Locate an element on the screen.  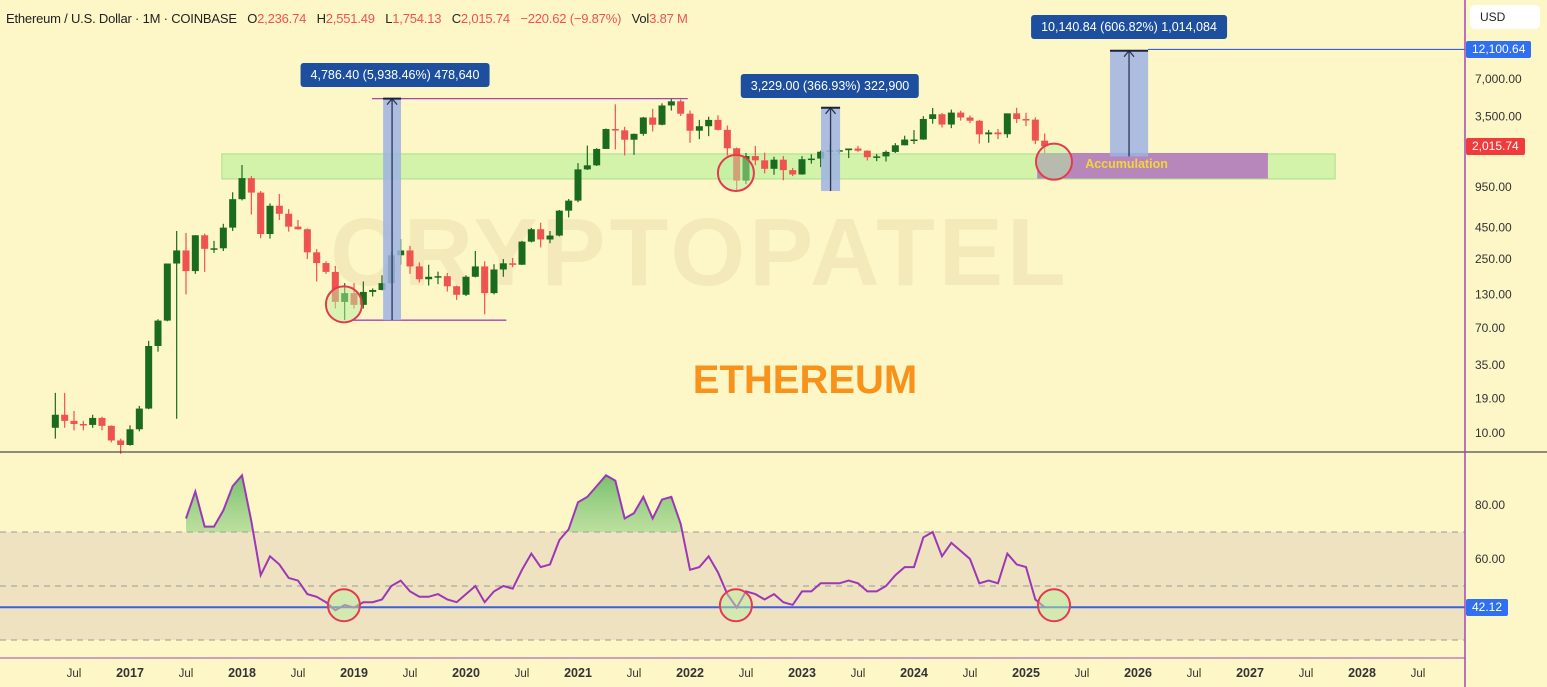
price-tick: 10.00 is located at coordinates (1490, 433).